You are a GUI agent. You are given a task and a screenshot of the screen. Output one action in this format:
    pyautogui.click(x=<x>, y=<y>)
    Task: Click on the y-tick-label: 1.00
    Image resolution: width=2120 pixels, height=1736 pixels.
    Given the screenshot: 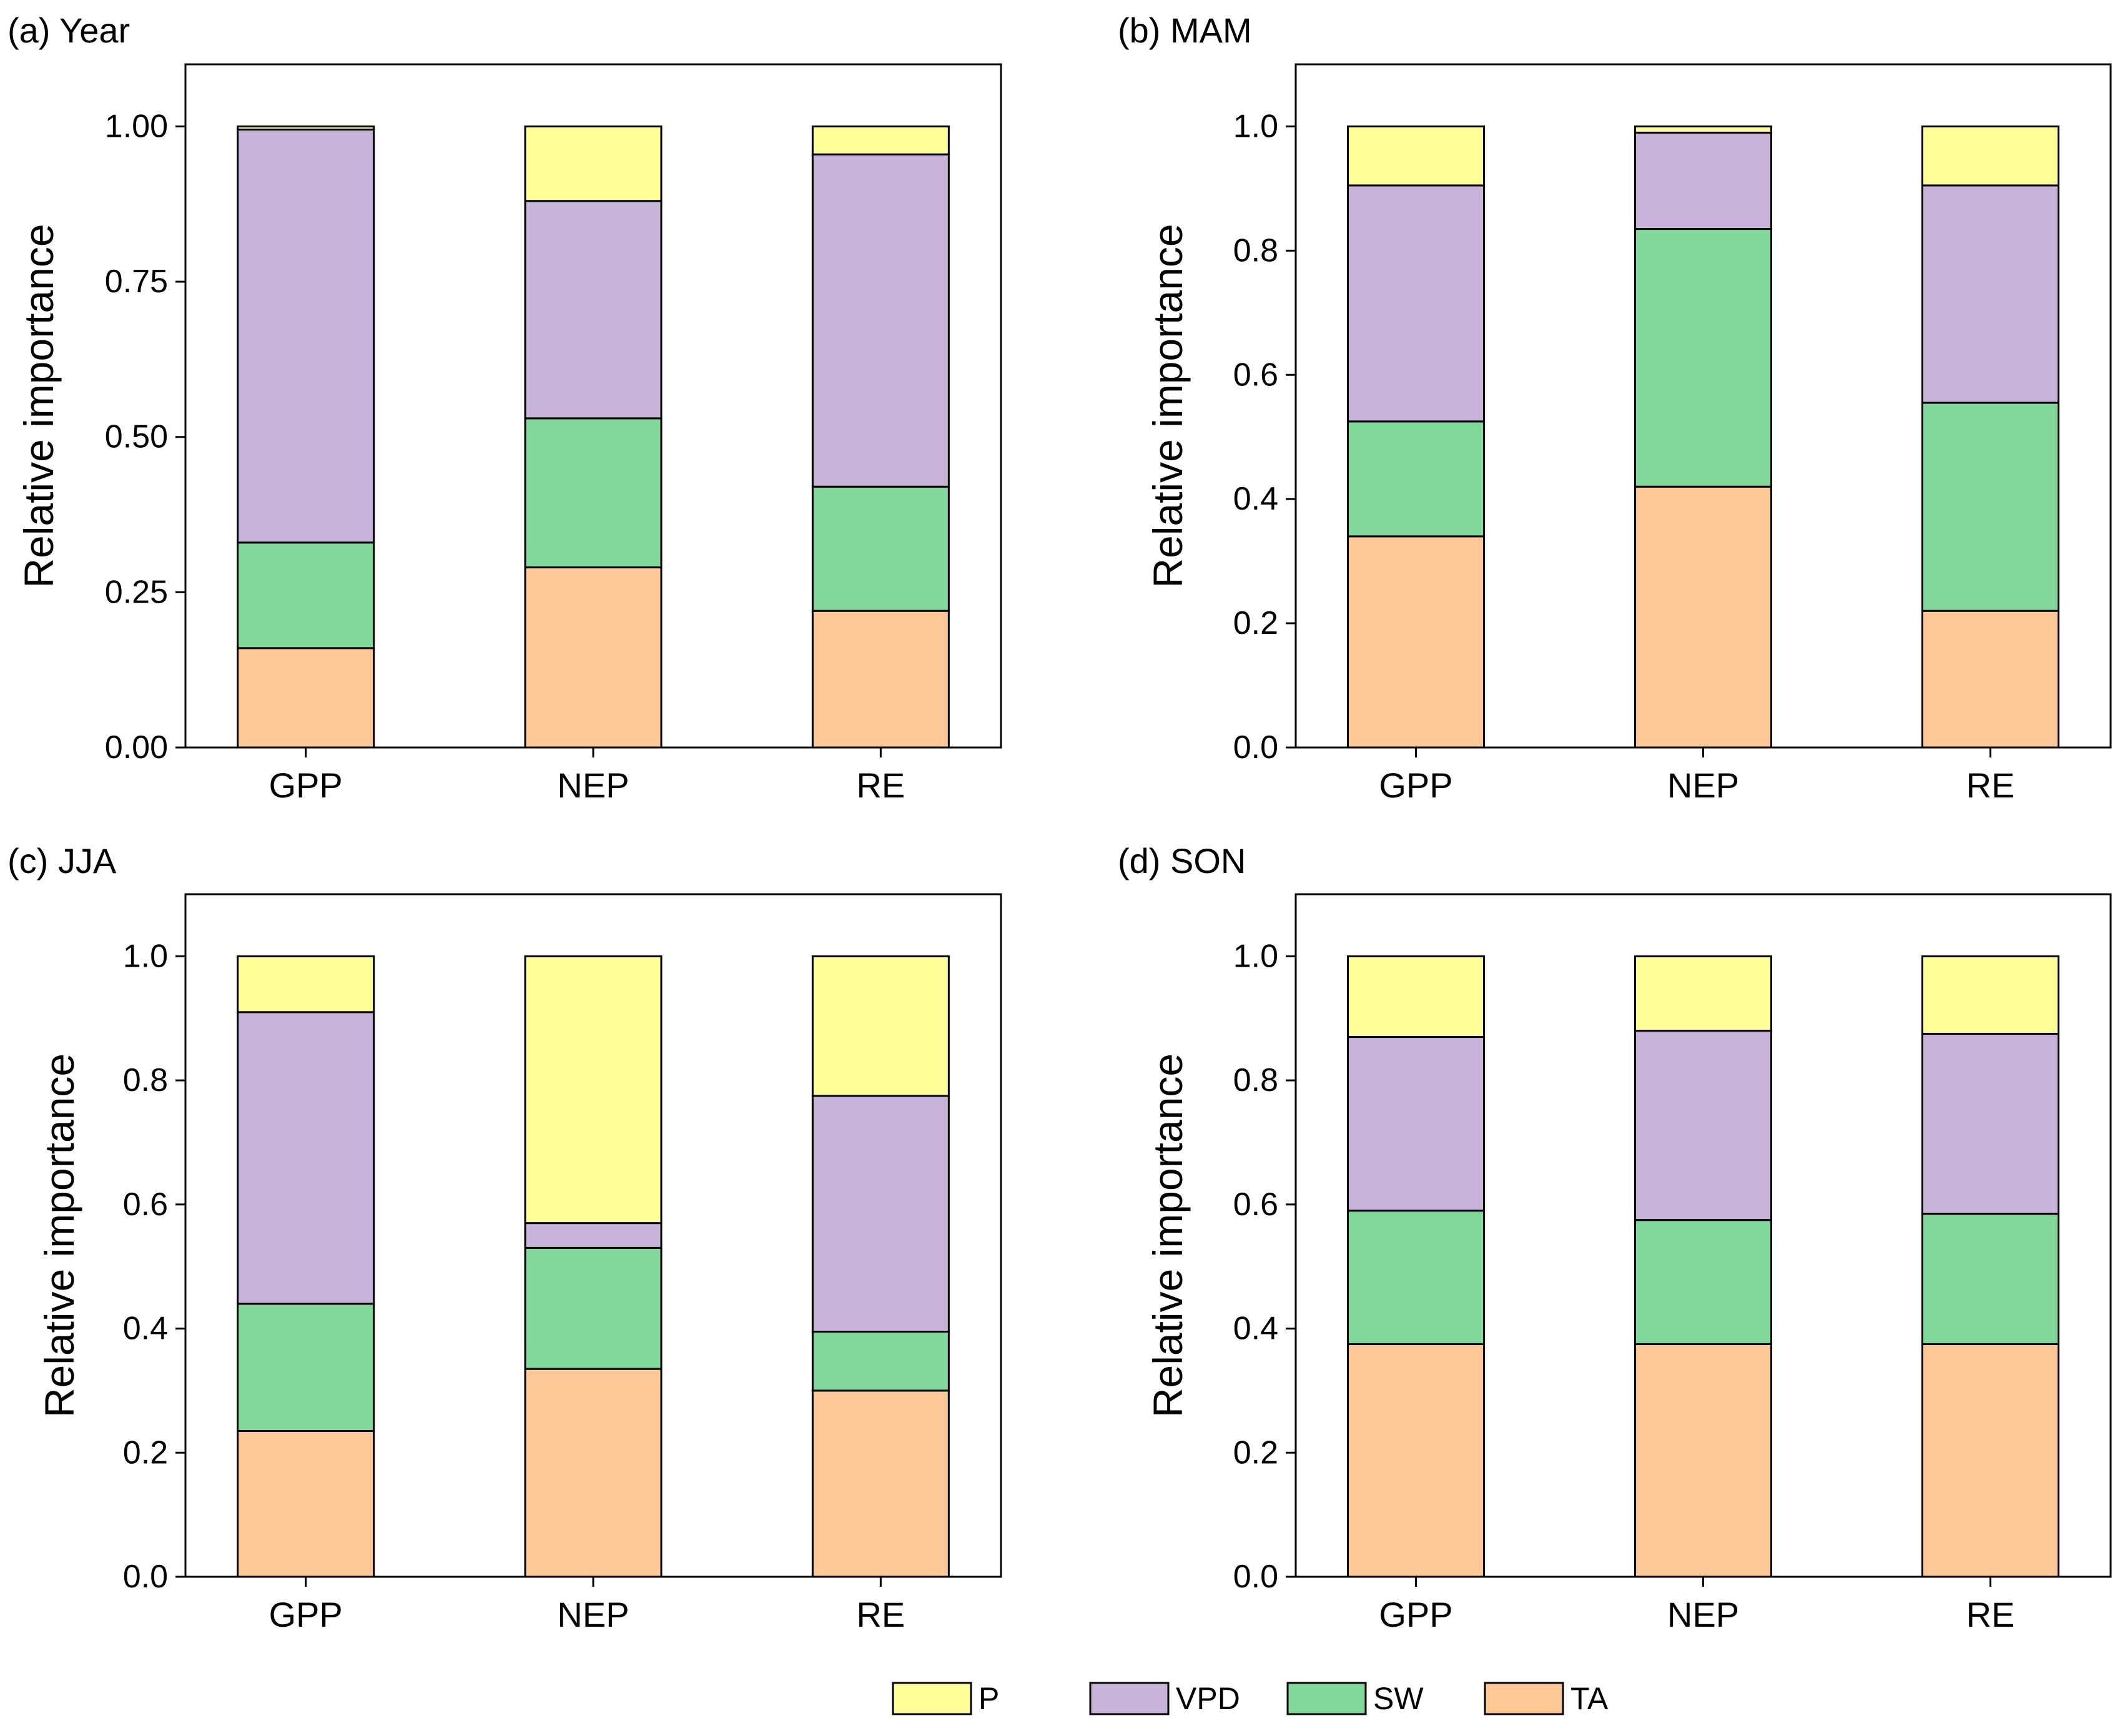 What is the action you would take?
    pyautogui.click(x=136, y=126)
    